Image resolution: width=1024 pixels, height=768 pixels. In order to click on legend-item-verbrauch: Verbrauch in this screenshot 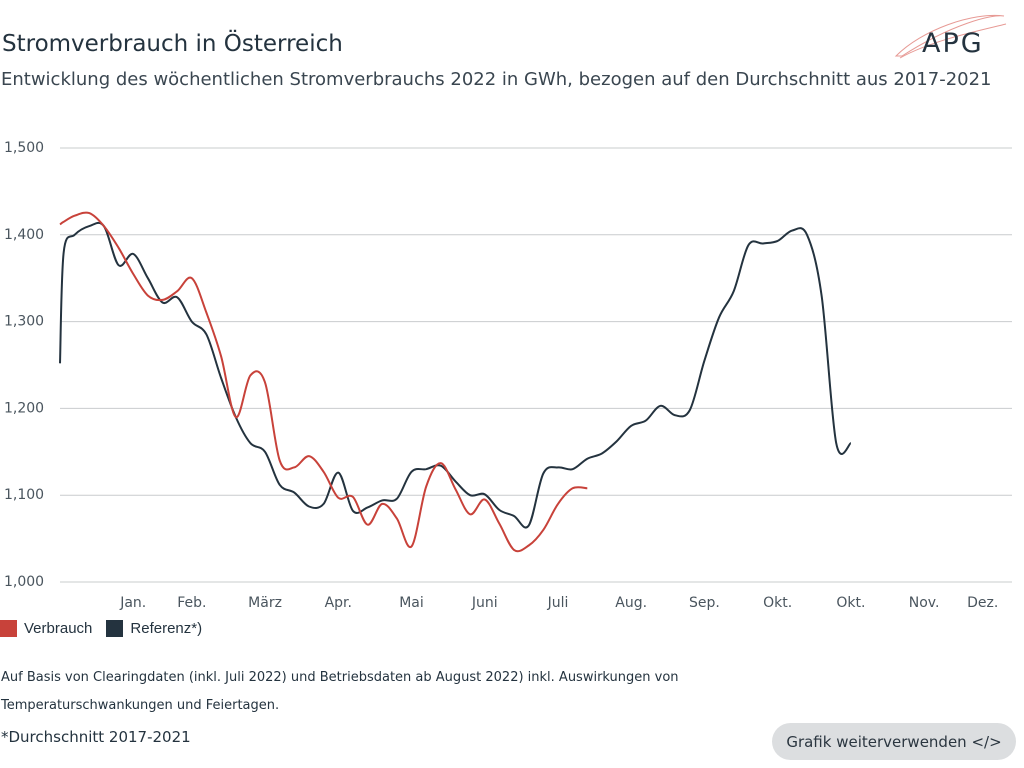, I will do `click(46, 628)`.